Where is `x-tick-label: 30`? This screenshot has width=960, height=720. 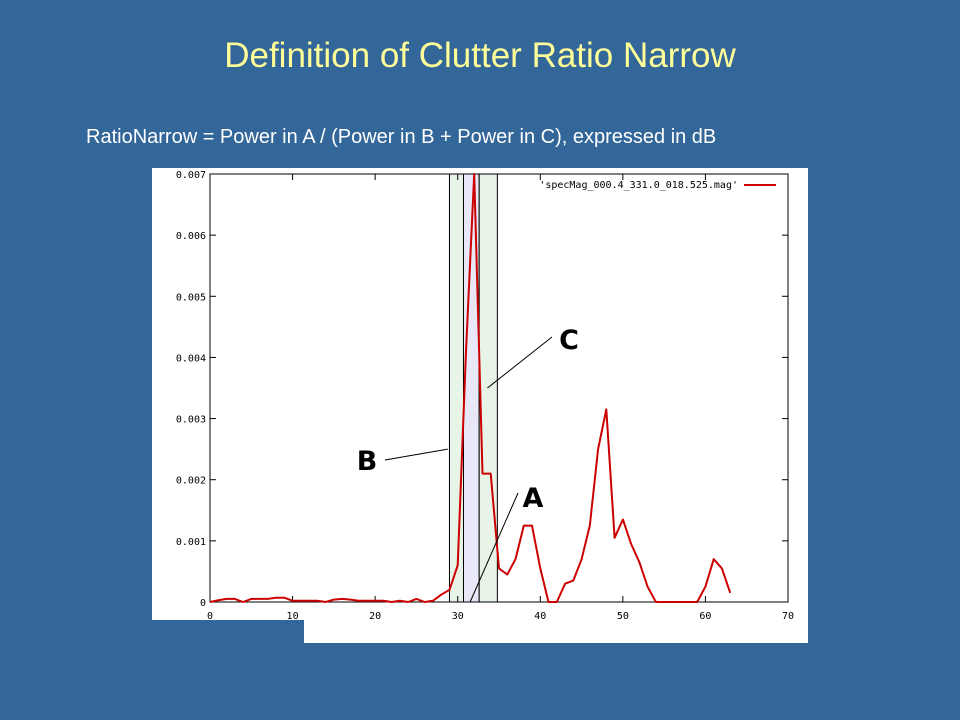
x-tick-label: 30 is located at coordinates (458, 616).